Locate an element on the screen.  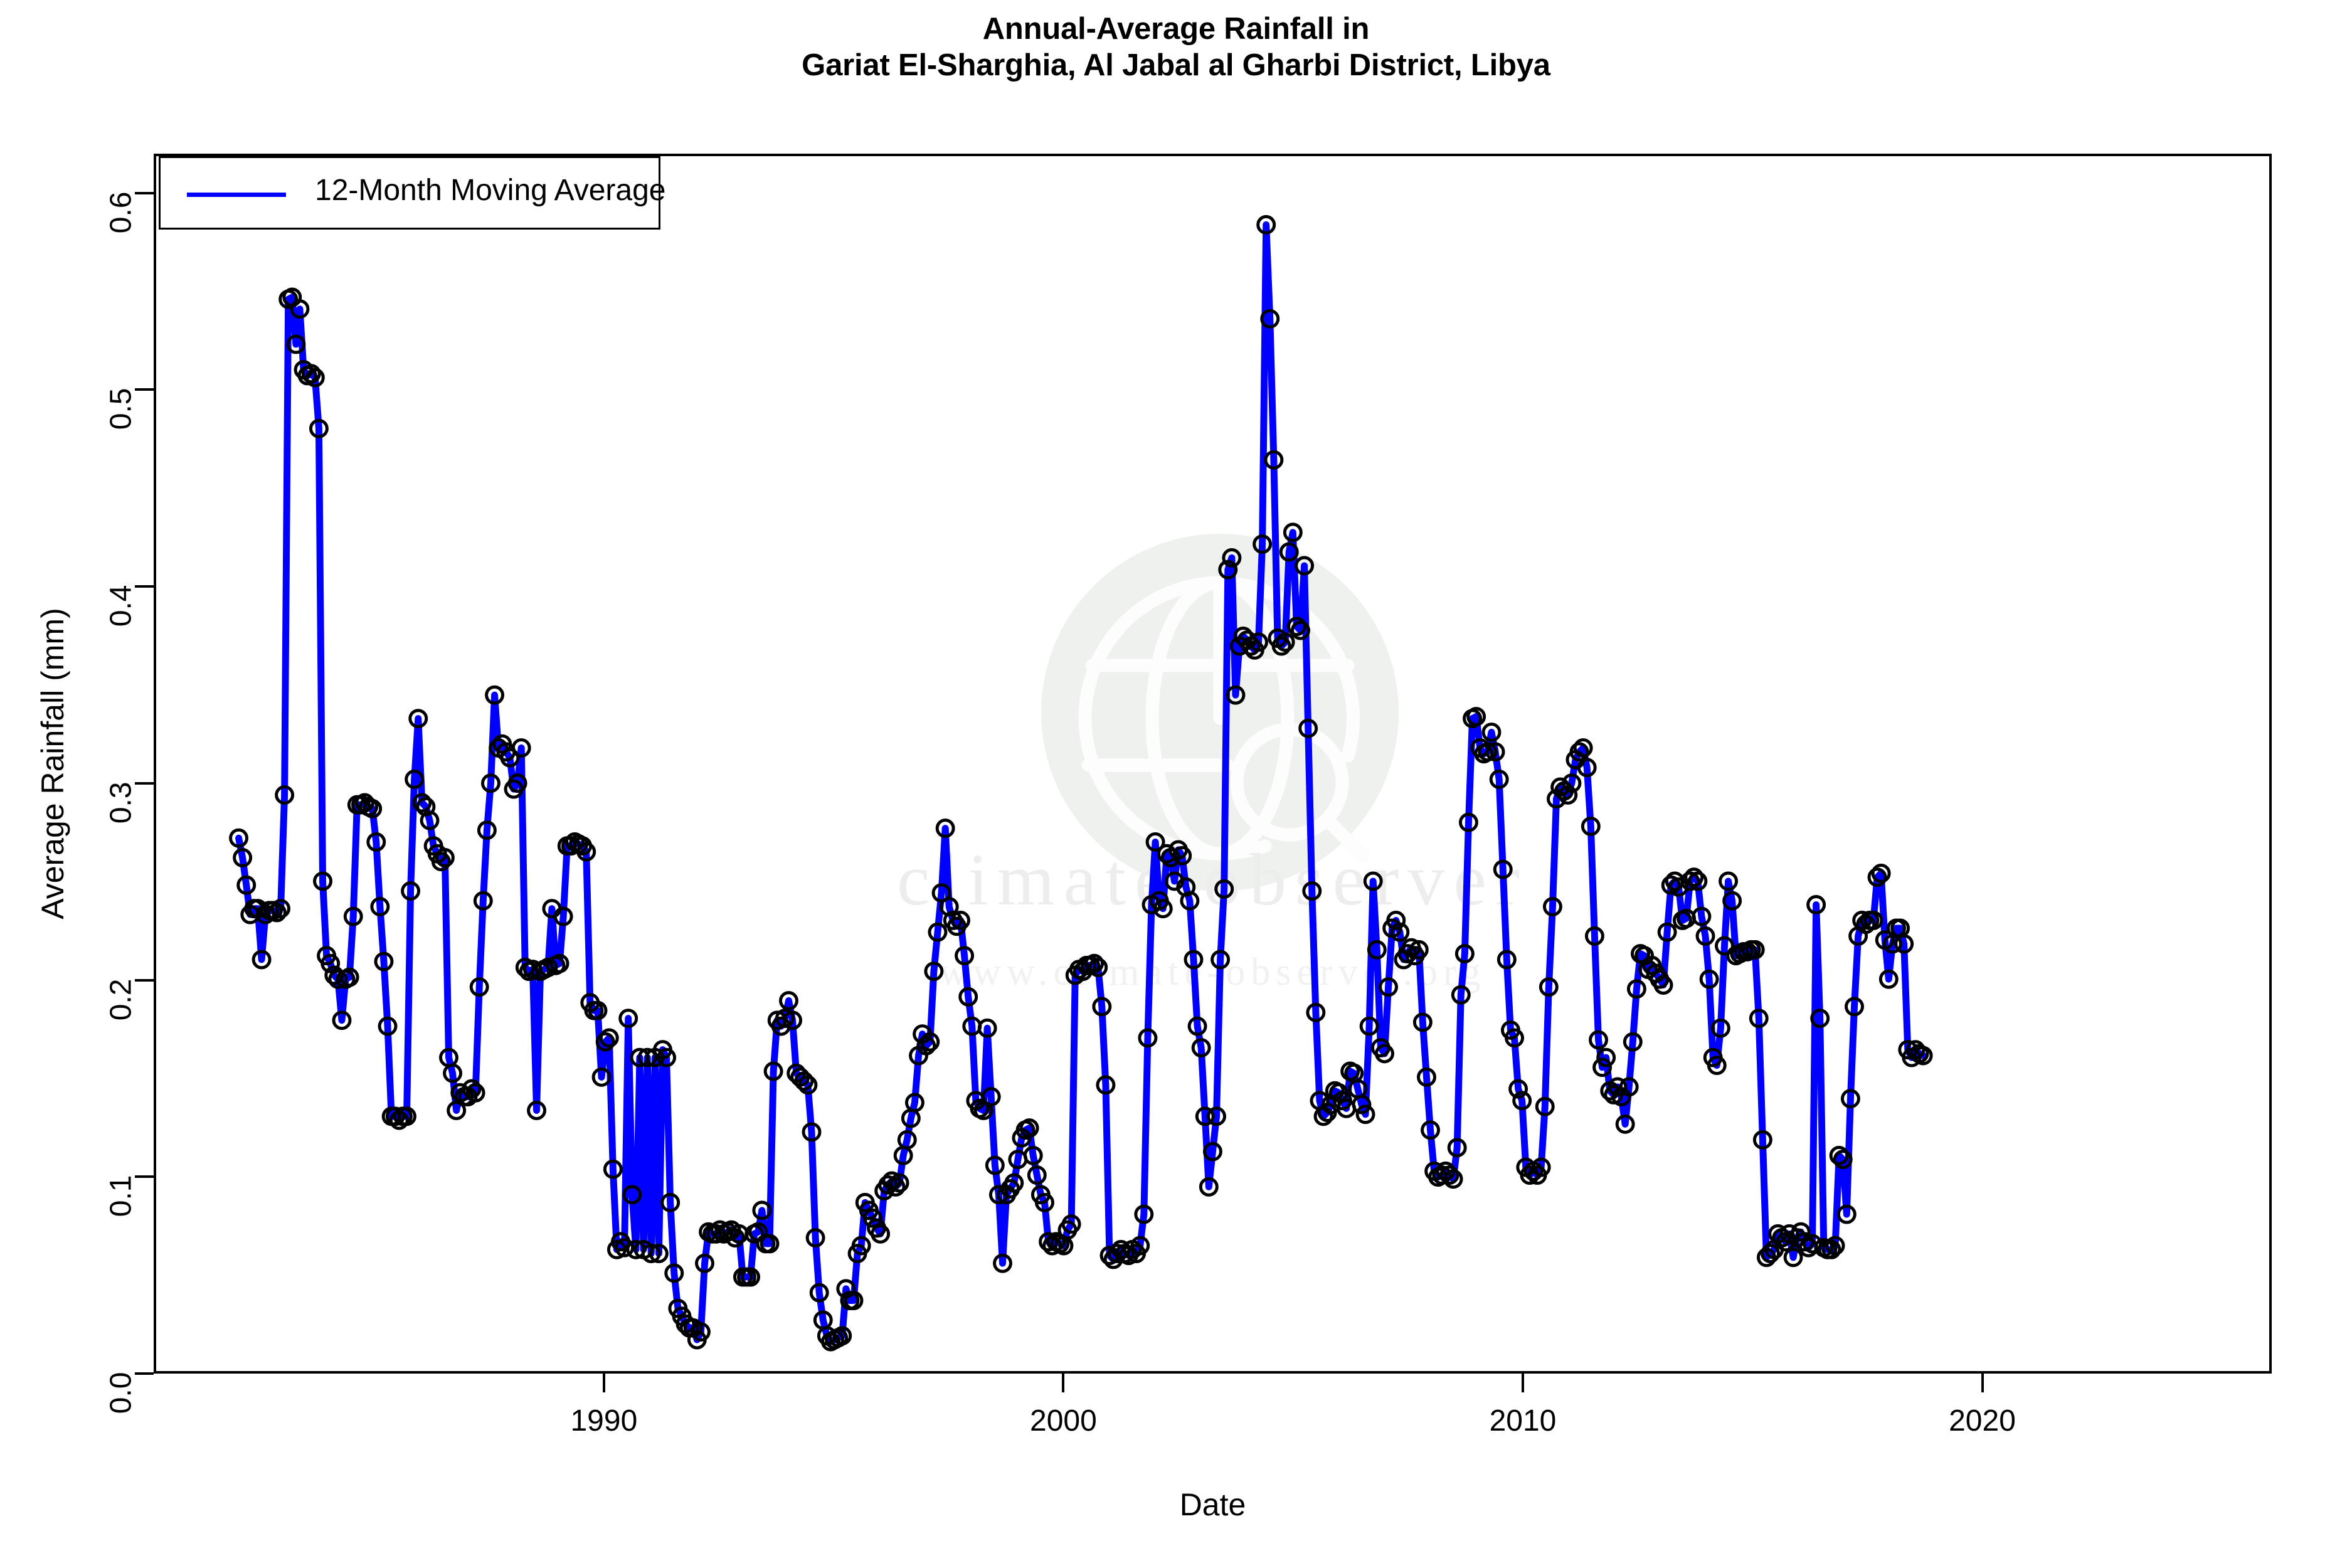
y-tick-label: 0.4 is located at coordinates (121, 606).